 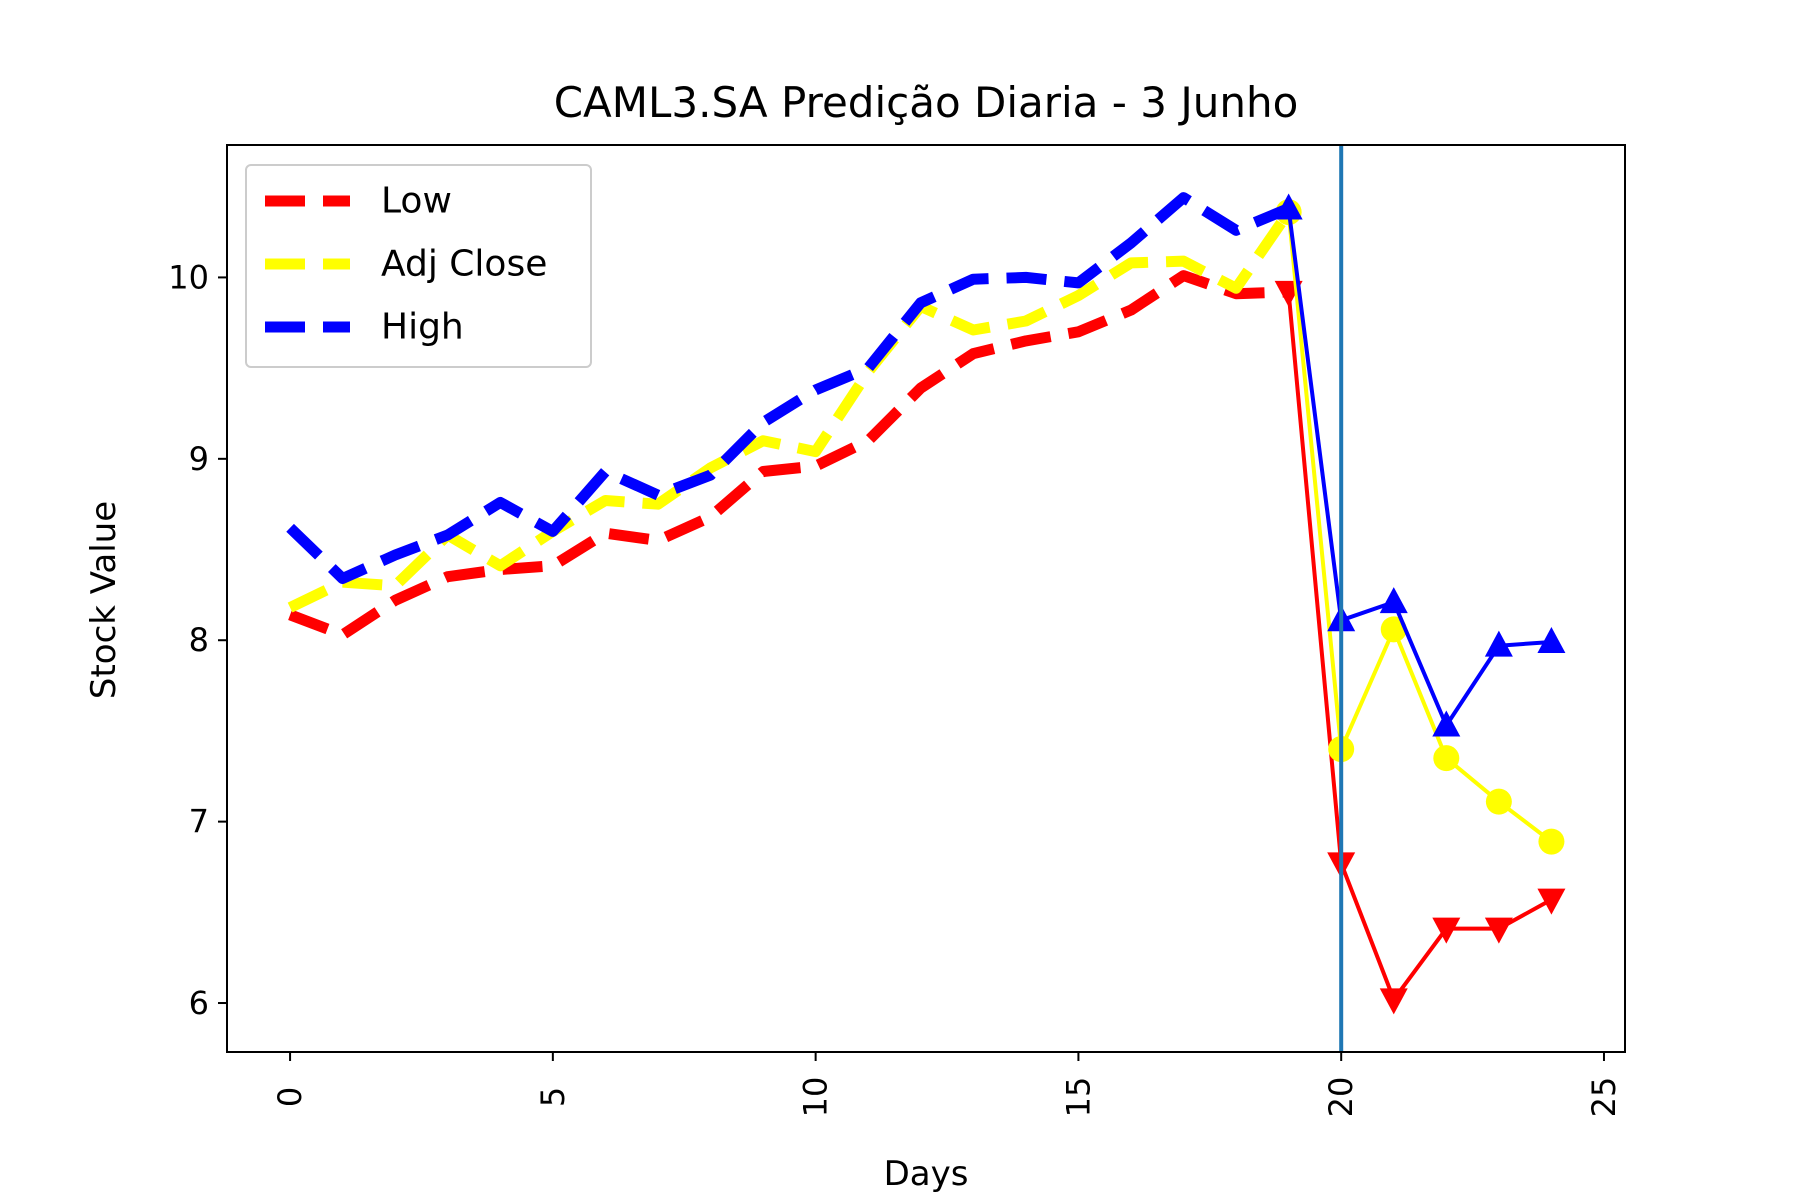 What do you see at coordinates (104, 600) in the screenshot?
I see `y-axis-label: Stock Value` at bounding box center [104, 600].